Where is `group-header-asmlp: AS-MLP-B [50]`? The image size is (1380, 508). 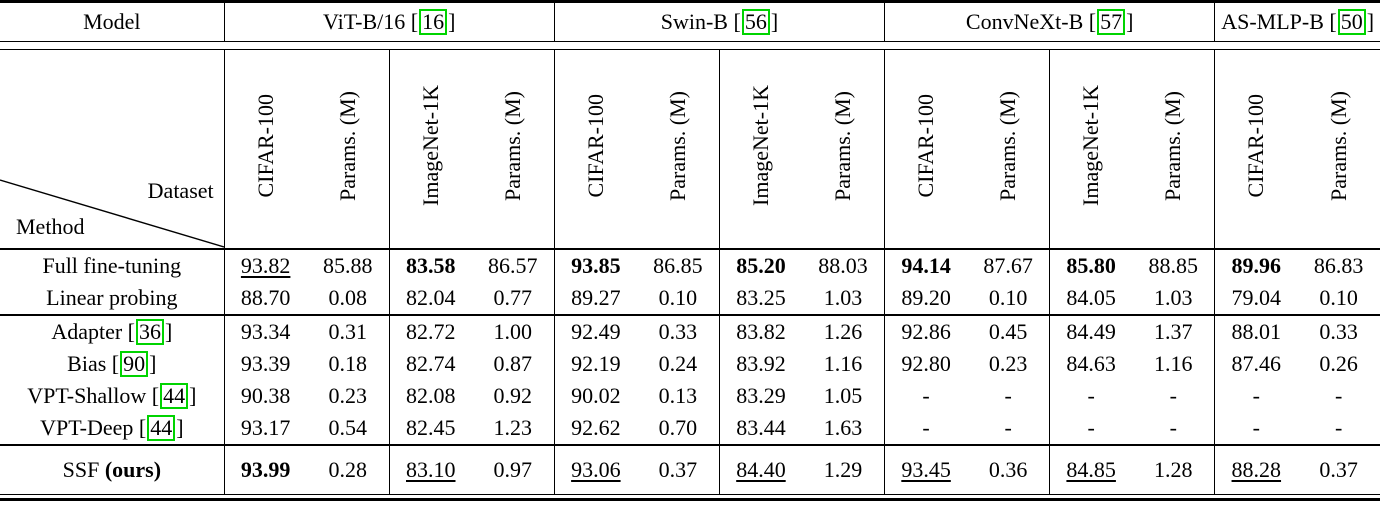 group-header-asmlp: AS-MLP-B [50] is located at coordinates (1297, 21).